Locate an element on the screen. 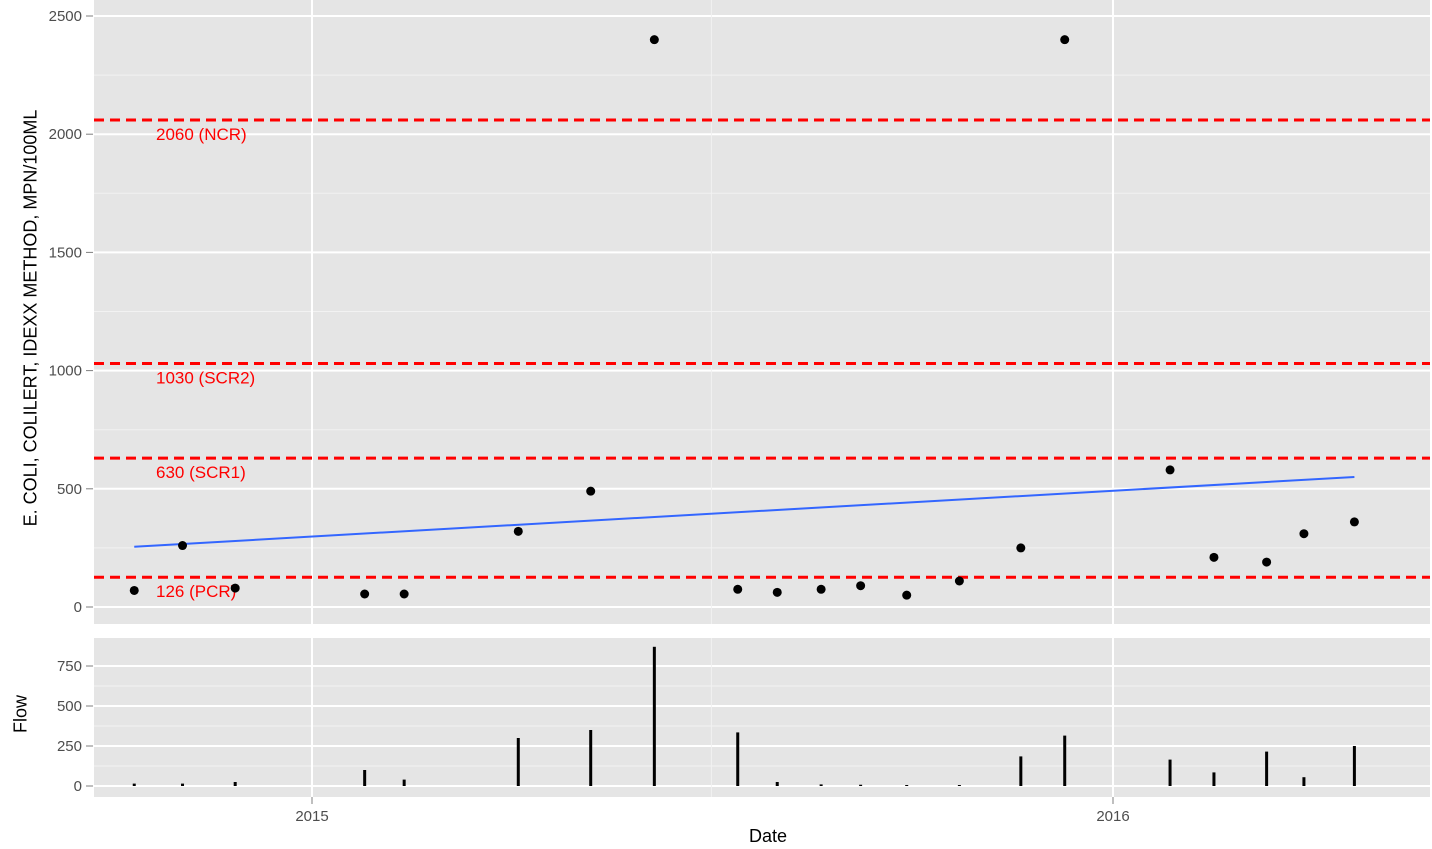 The height and width of the screenshot is (849, 1432). reference-line-label: 630 (SCR1) is located at coordinates (201, 472).